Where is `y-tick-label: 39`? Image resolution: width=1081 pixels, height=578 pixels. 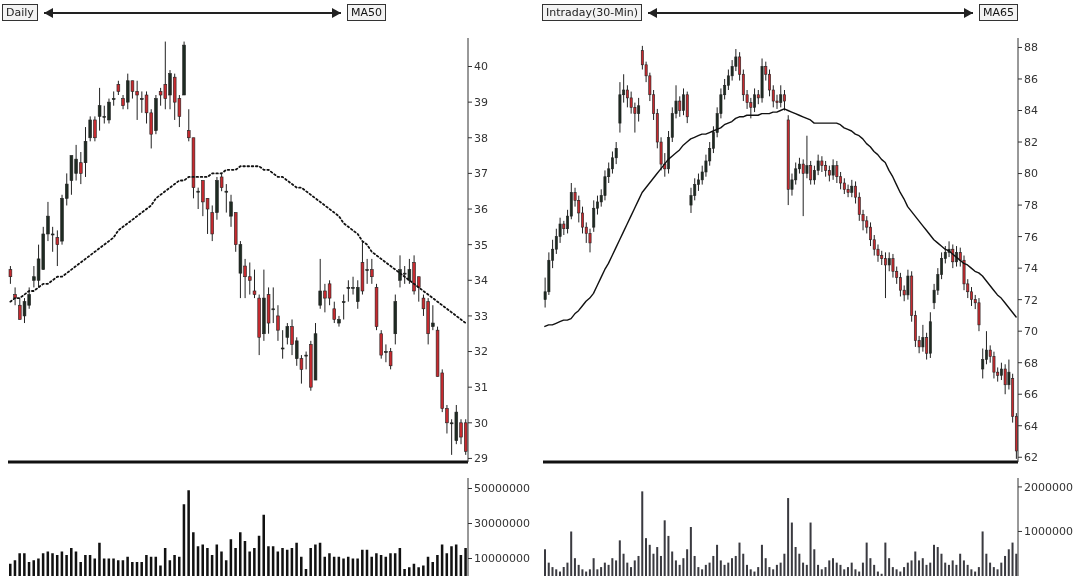 y-tick-label: 39 is located at coordinates (481, 103).